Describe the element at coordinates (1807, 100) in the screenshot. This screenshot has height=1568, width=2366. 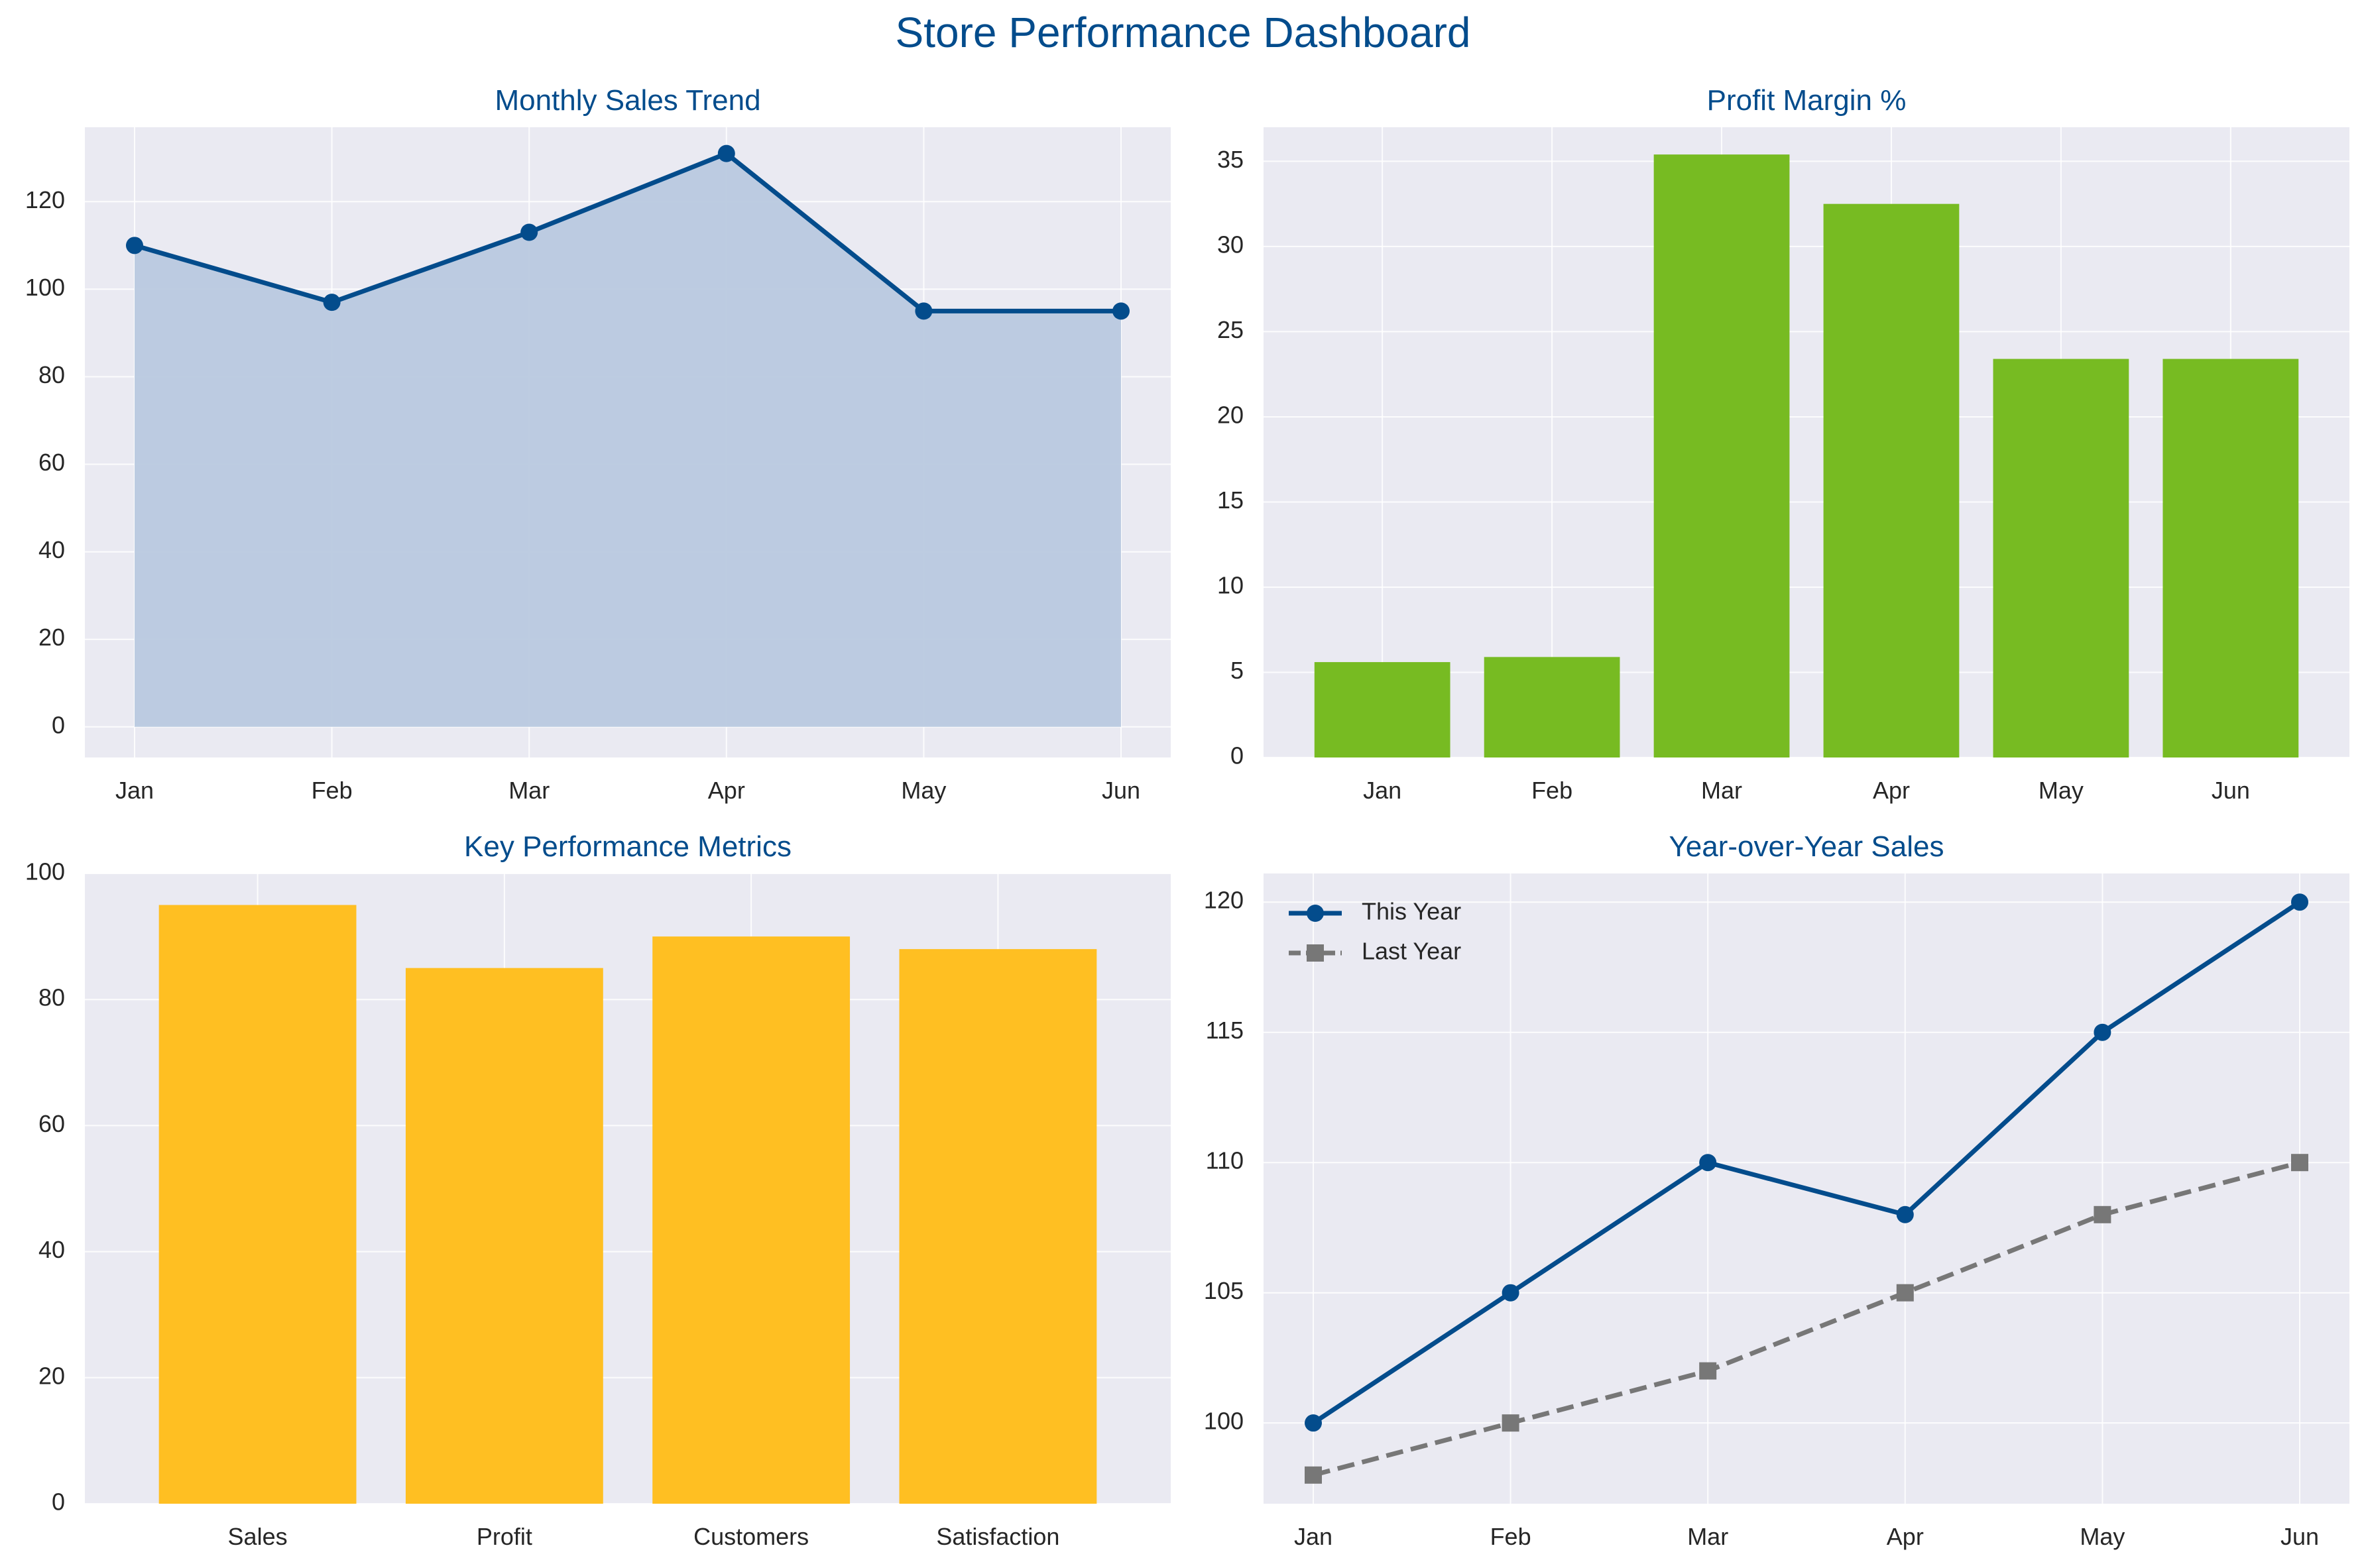
I see `profit-title: Profit Margin %` at that location.